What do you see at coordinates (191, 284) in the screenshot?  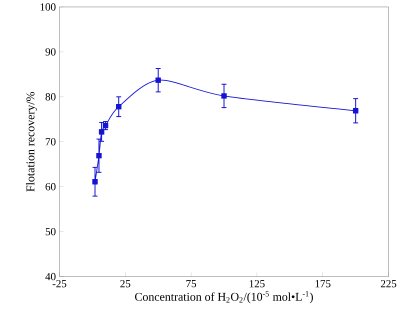 I see `x-tick-label: 75` at bounding box center [191, 284].